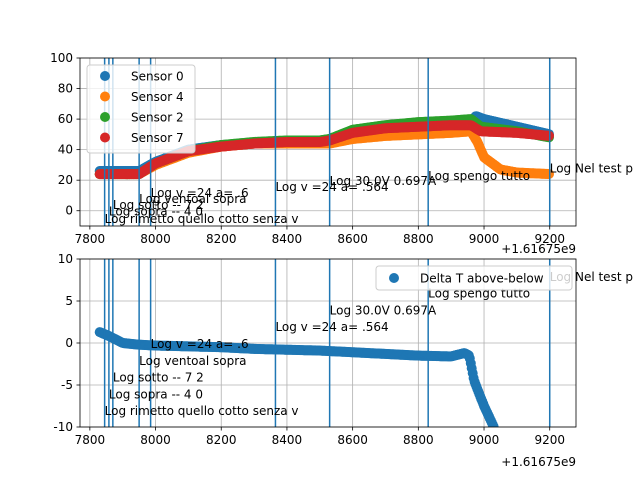 Image resolution: width=640 pixels, height=480 pixels. What do you see at coordinates (157, 77) in the screenshot?
I see `legend-label: Sensor 0` at bounding box center [157, 77].